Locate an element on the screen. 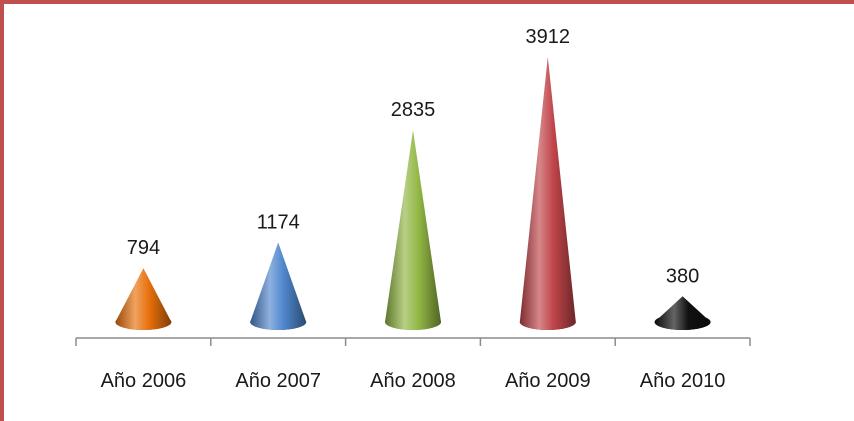  frame-border-left is located at coordinates (2, 210).